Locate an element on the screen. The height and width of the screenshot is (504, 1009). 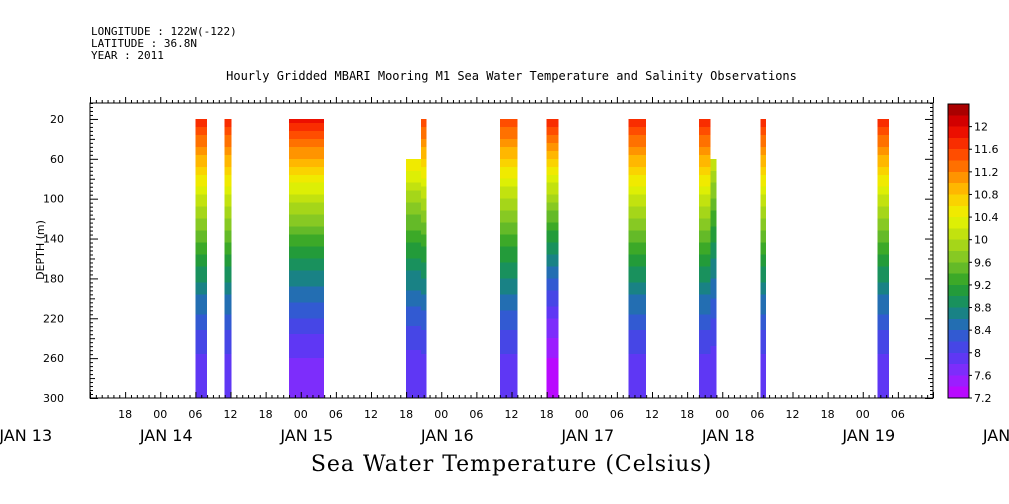
colorbar-label: 9.2 is located at coordinates (983, 285).